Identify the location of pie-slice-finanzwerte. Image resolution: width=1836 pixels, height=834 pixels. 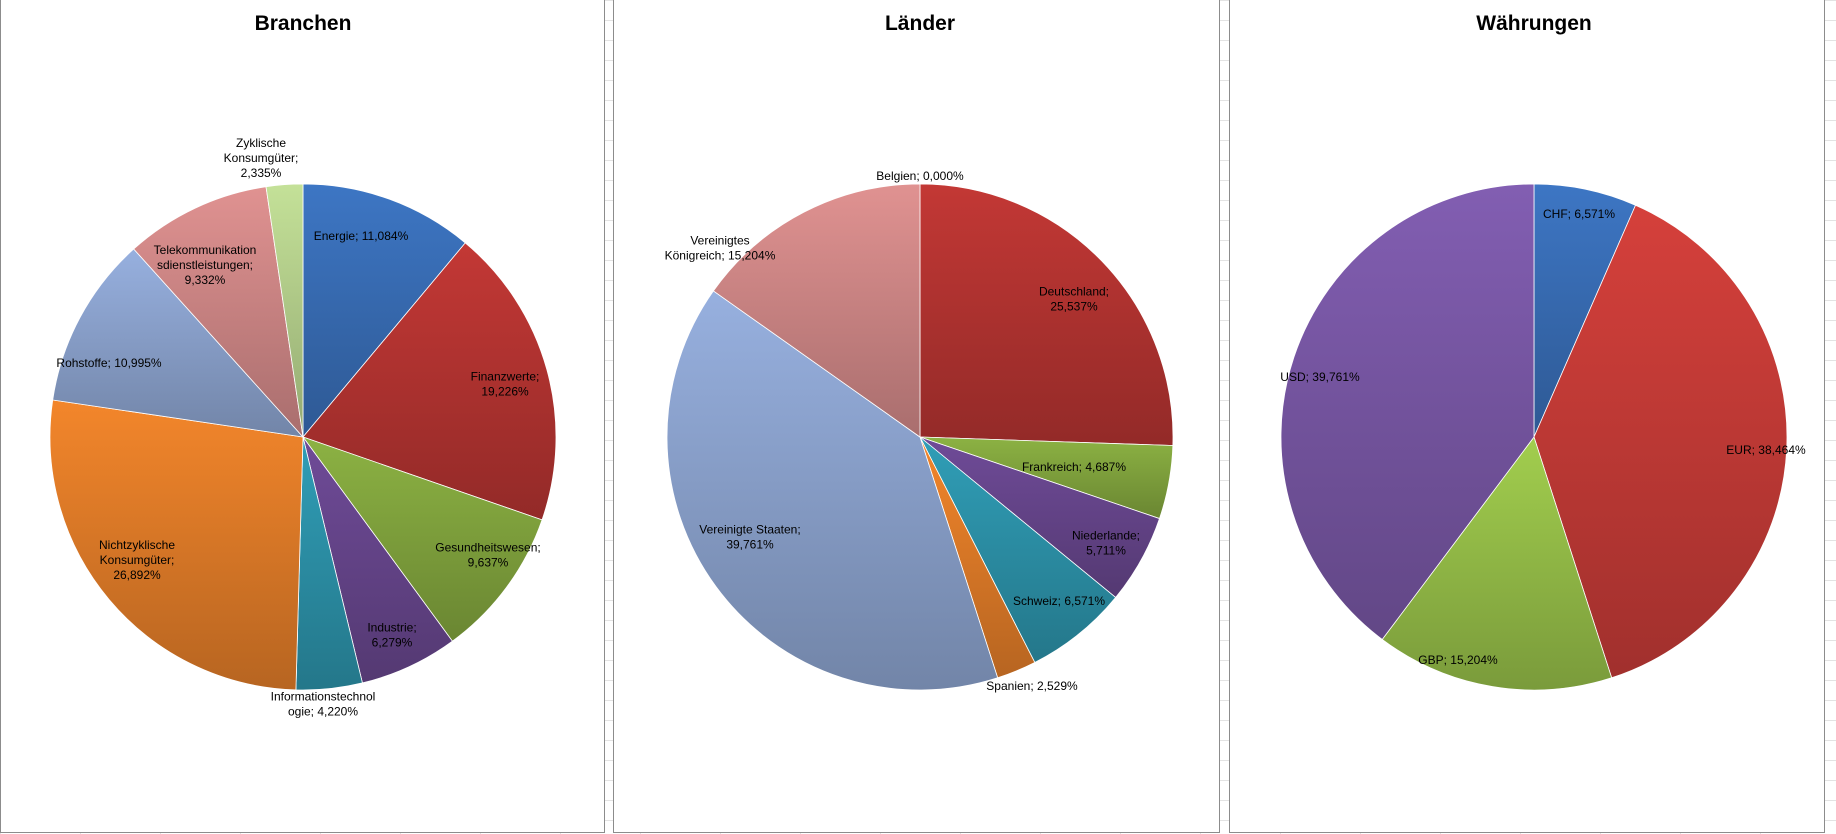
(429, 381).